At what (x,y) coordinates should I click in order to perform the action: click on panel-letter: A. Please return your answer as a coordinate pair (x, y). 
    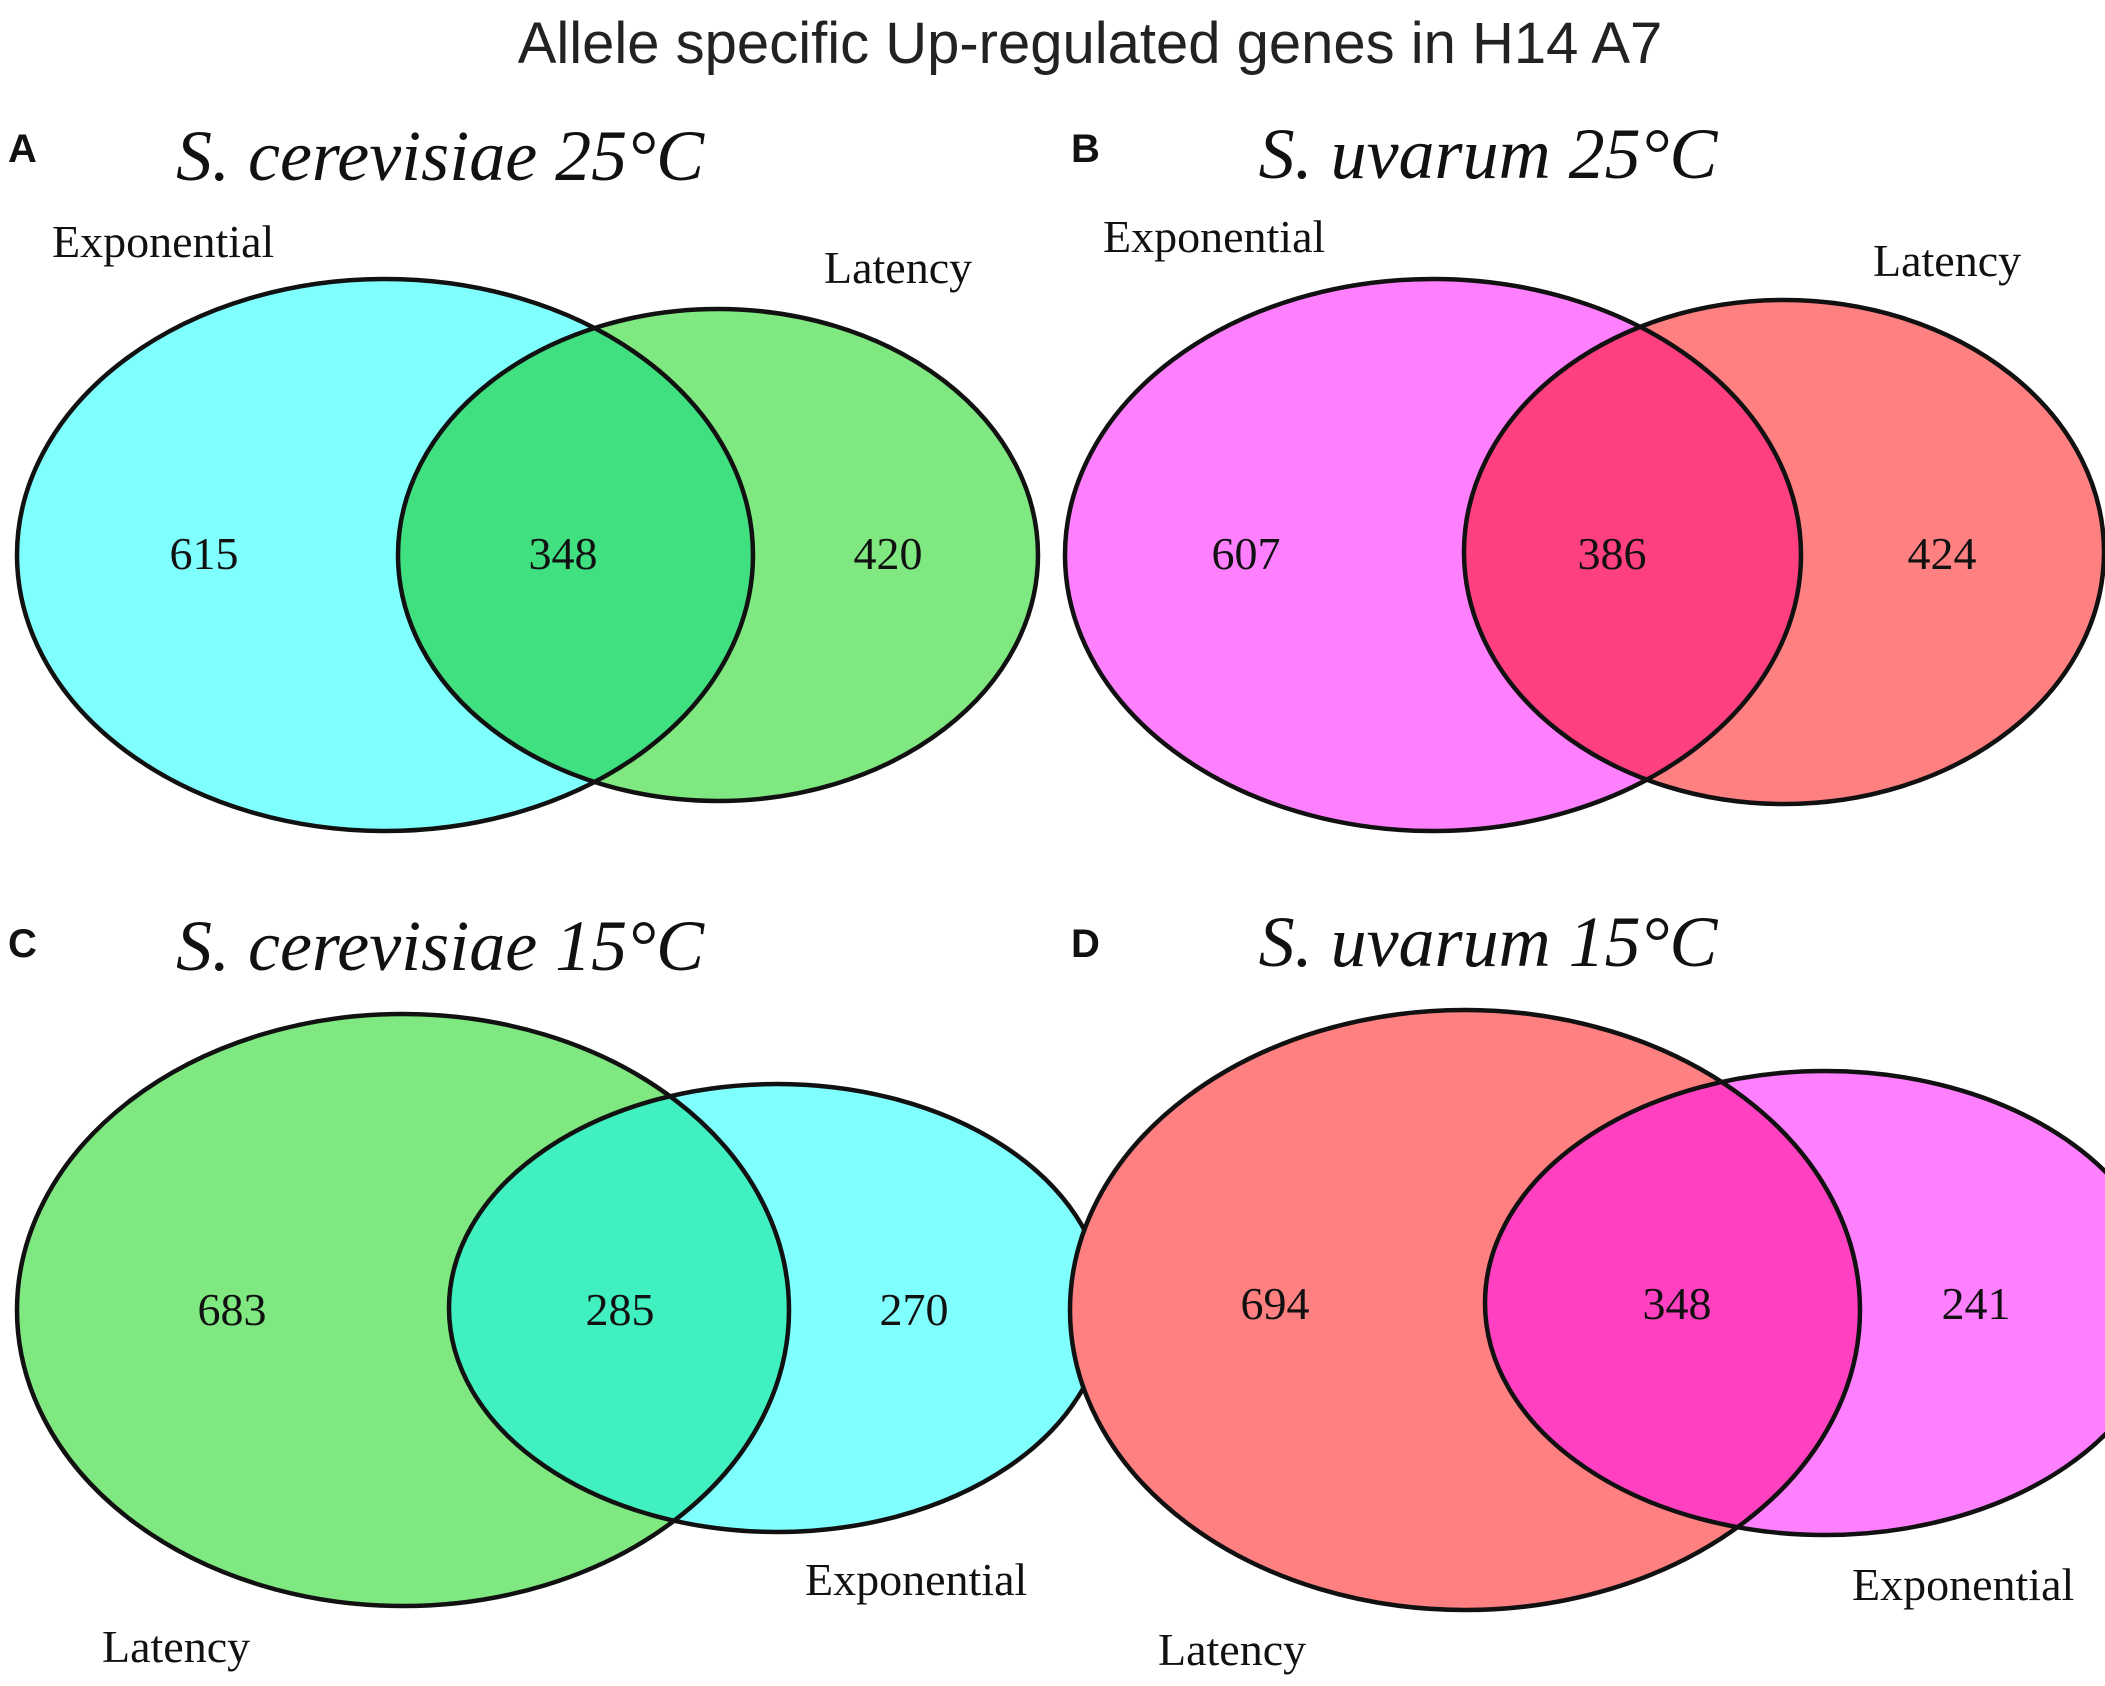
    Looking at the image, I should click on (22, 149).